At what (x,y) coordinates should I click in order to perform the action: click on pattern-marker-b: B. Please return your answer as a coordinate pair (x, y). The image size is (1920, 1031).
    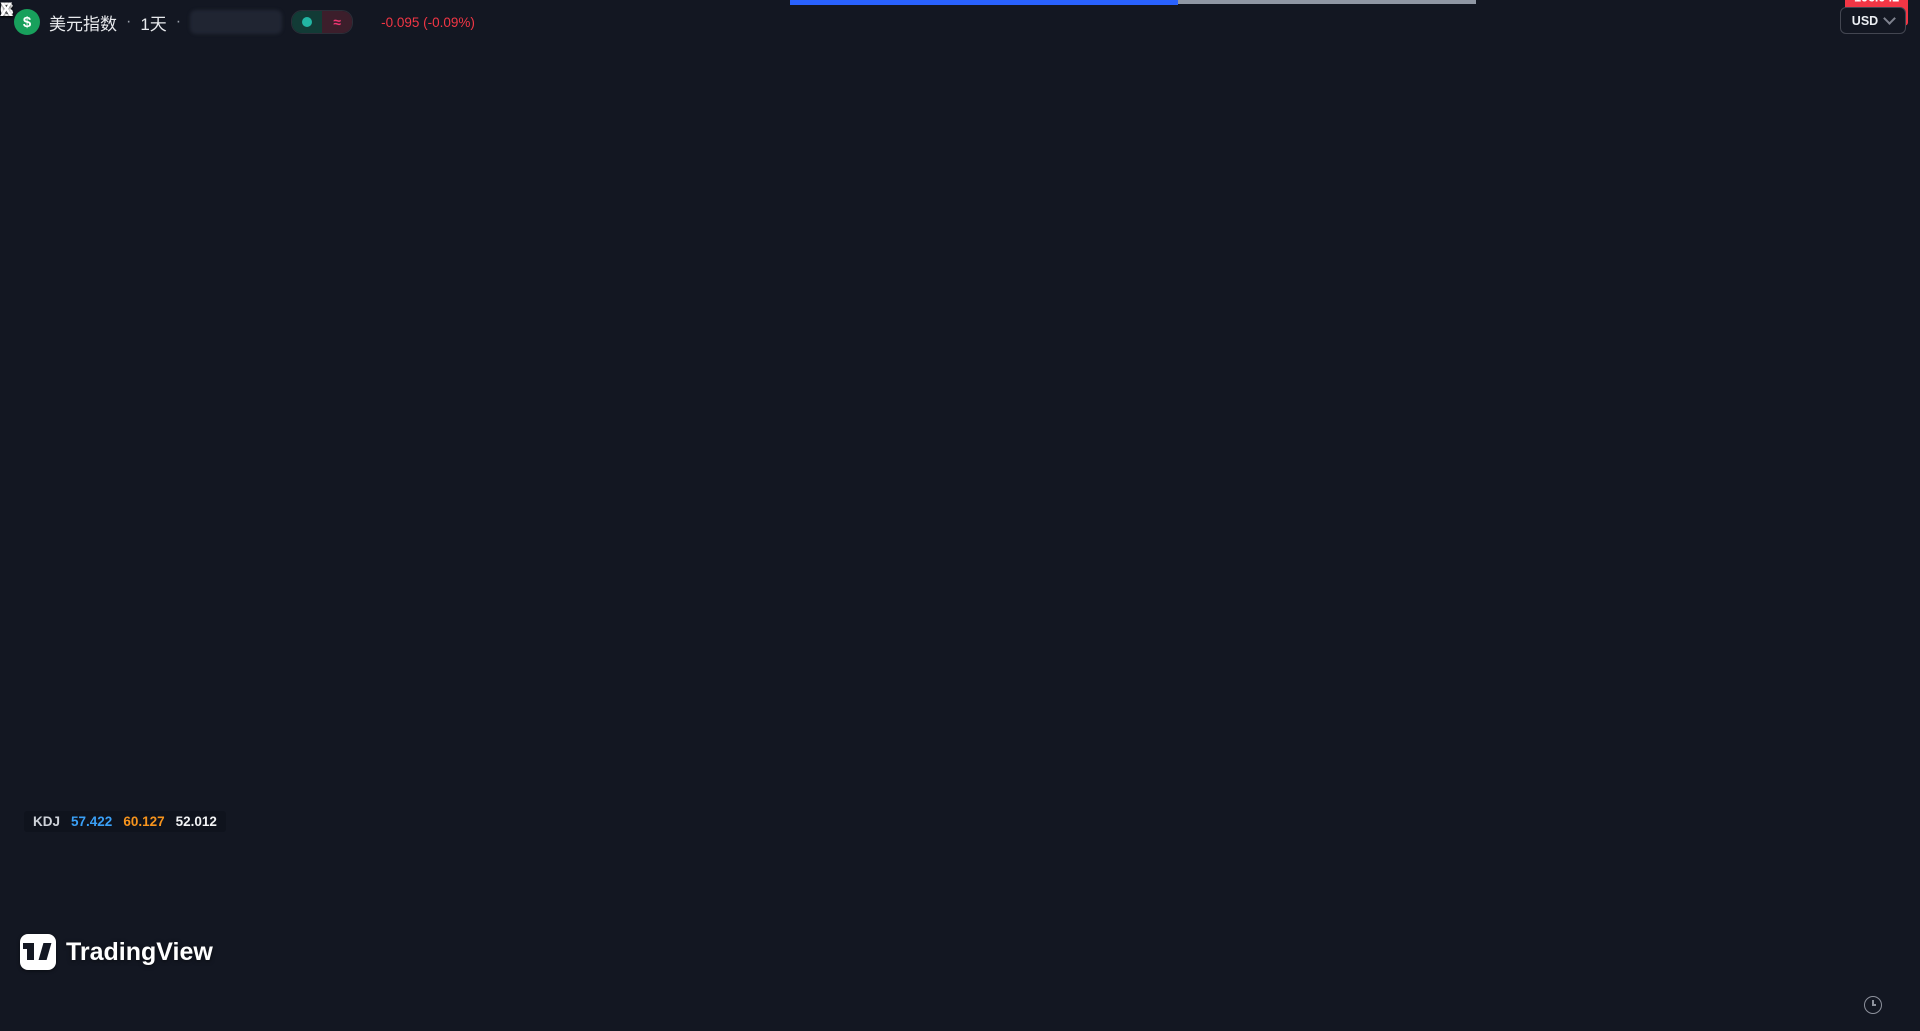
    Looking at the image, I should click on (7, 10).